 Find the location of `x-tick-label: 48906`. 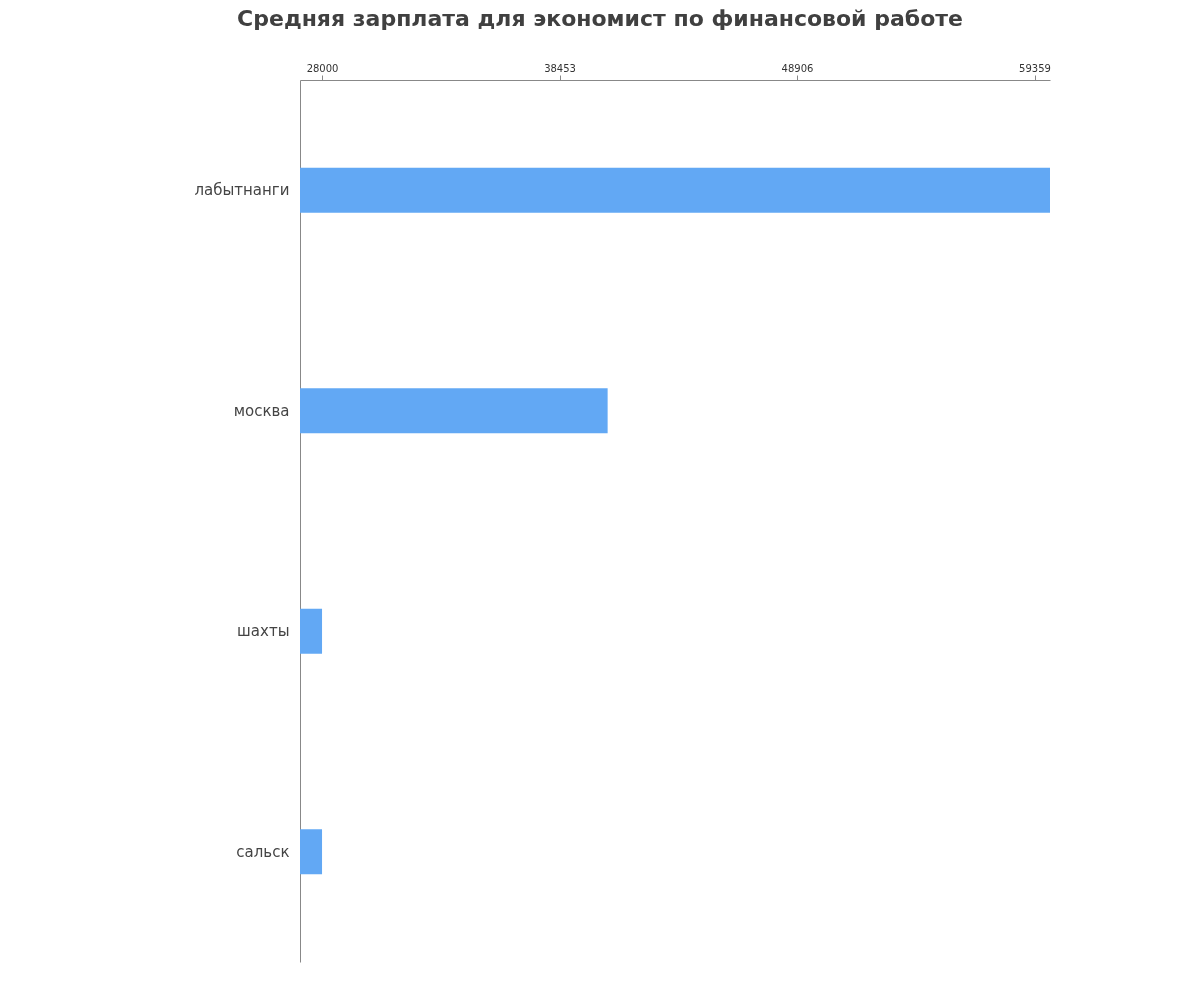

x-tick-label: 48906 is located at coordinates (797, 68).